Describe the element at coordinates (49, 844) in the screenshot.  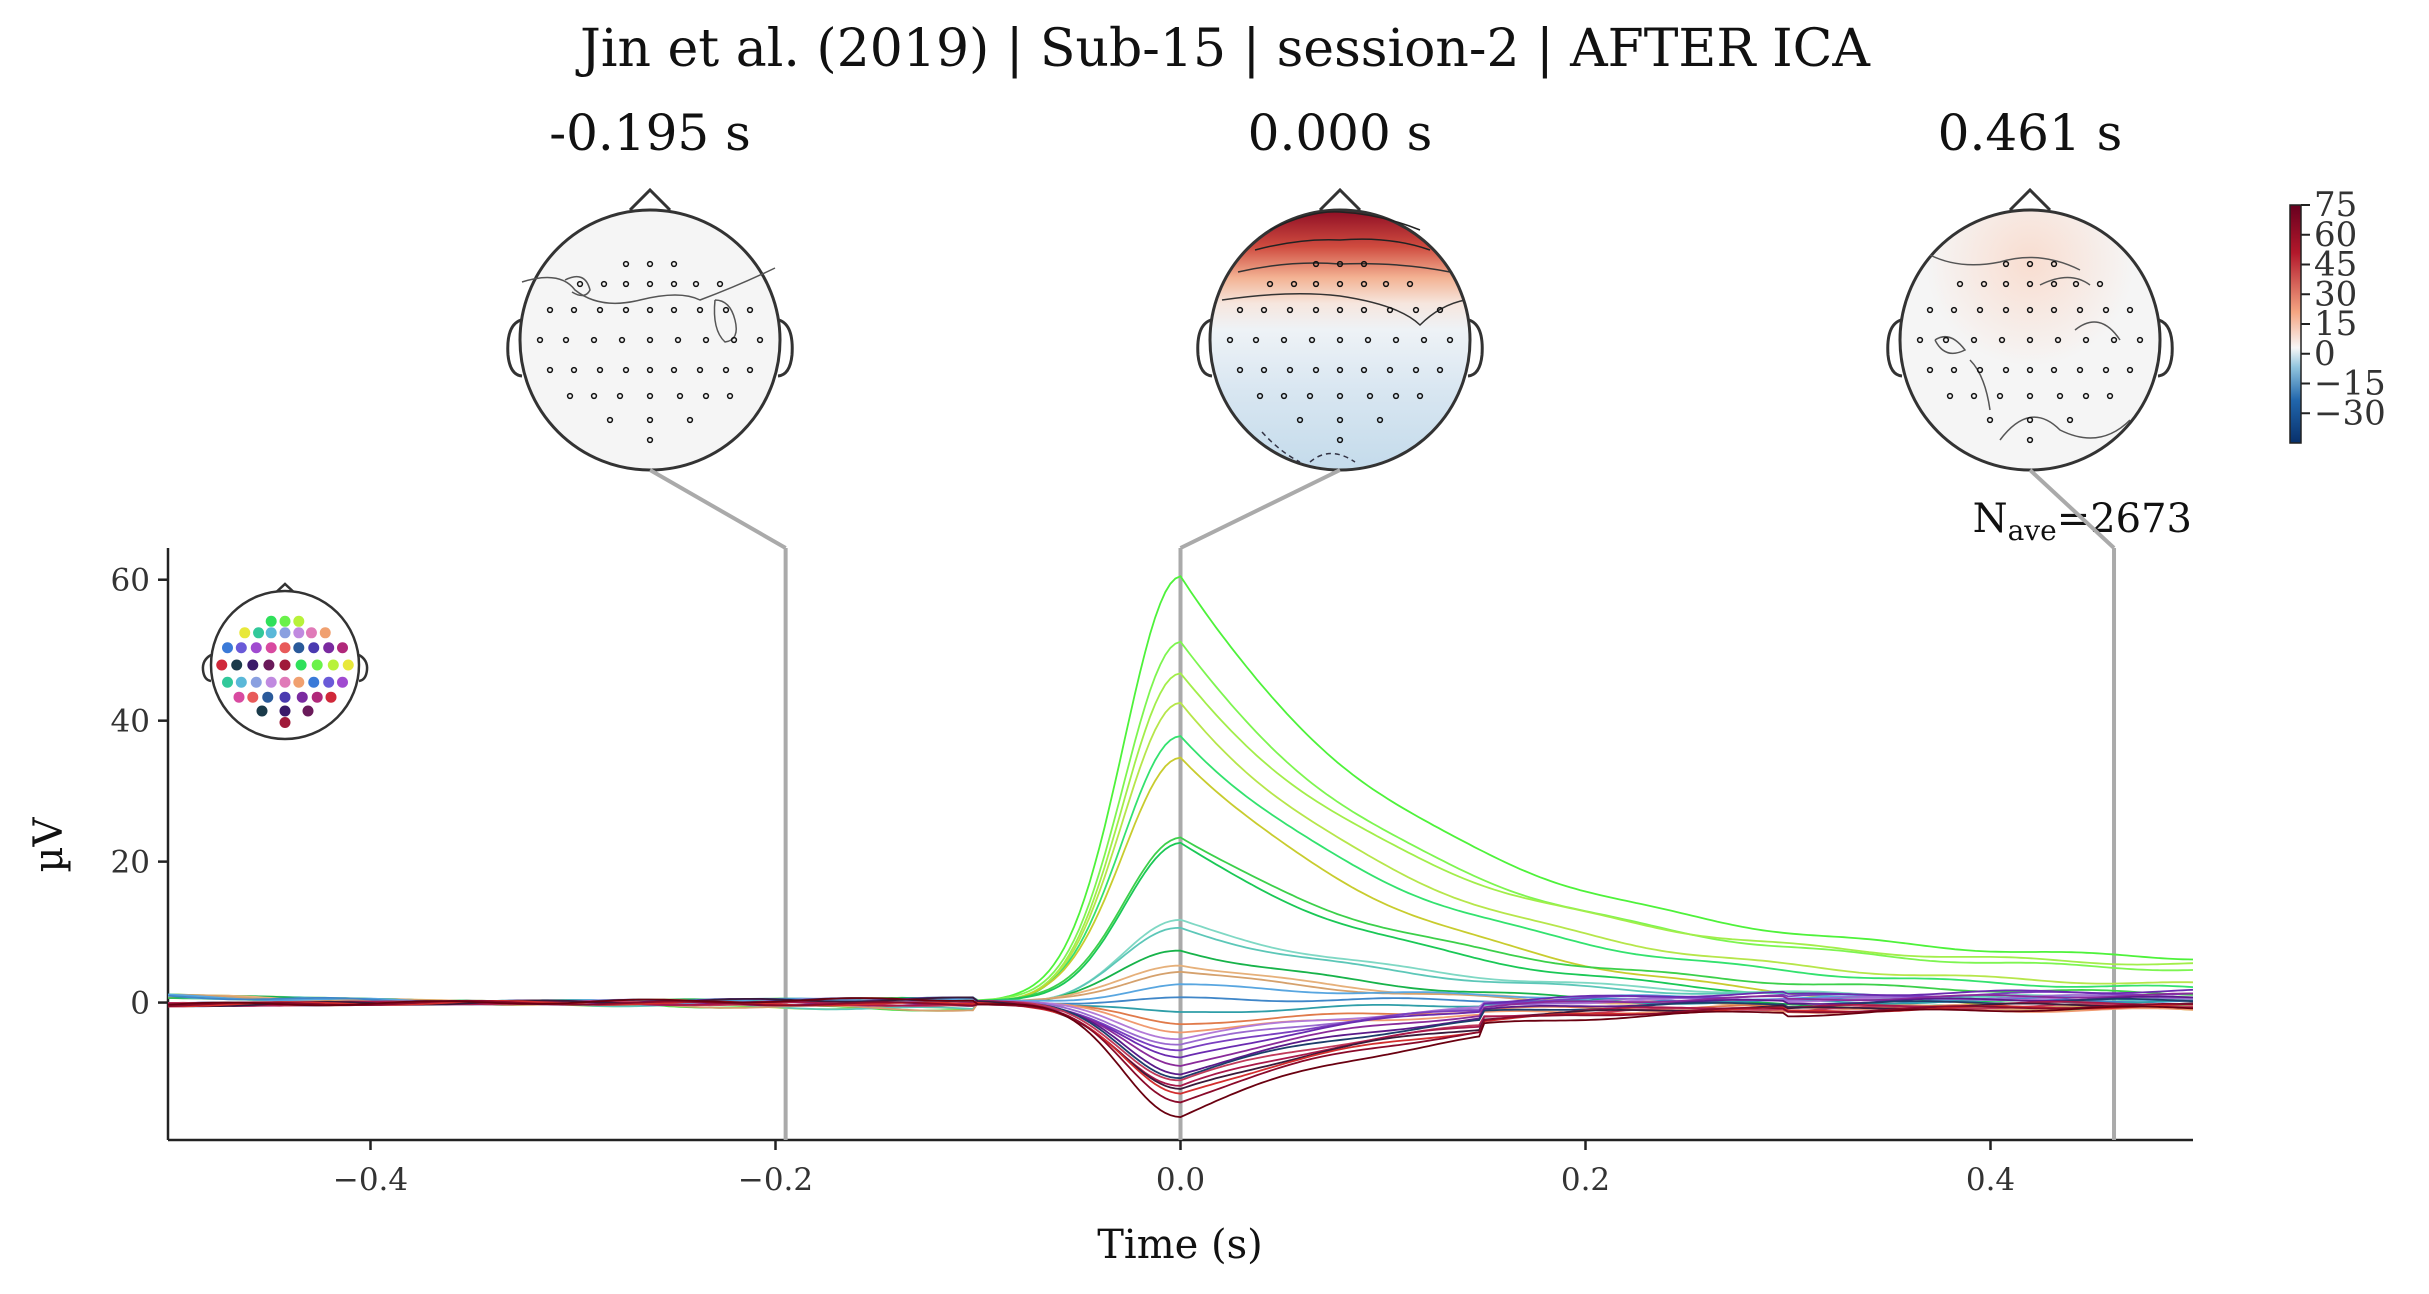
I see `y-axis-label: µV` at that location.